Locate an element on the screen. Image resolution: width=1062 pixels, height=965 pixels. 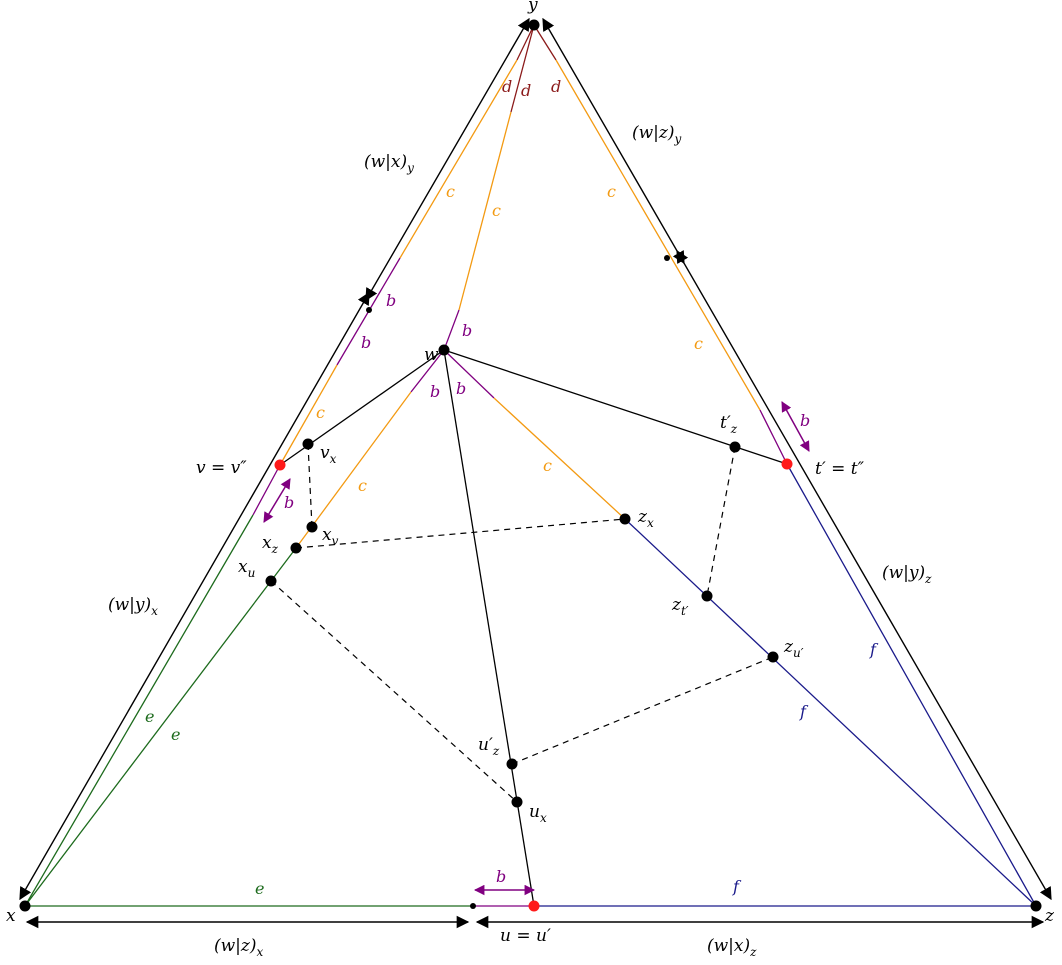
side-yz-blue is located at coordinates (911, 685).